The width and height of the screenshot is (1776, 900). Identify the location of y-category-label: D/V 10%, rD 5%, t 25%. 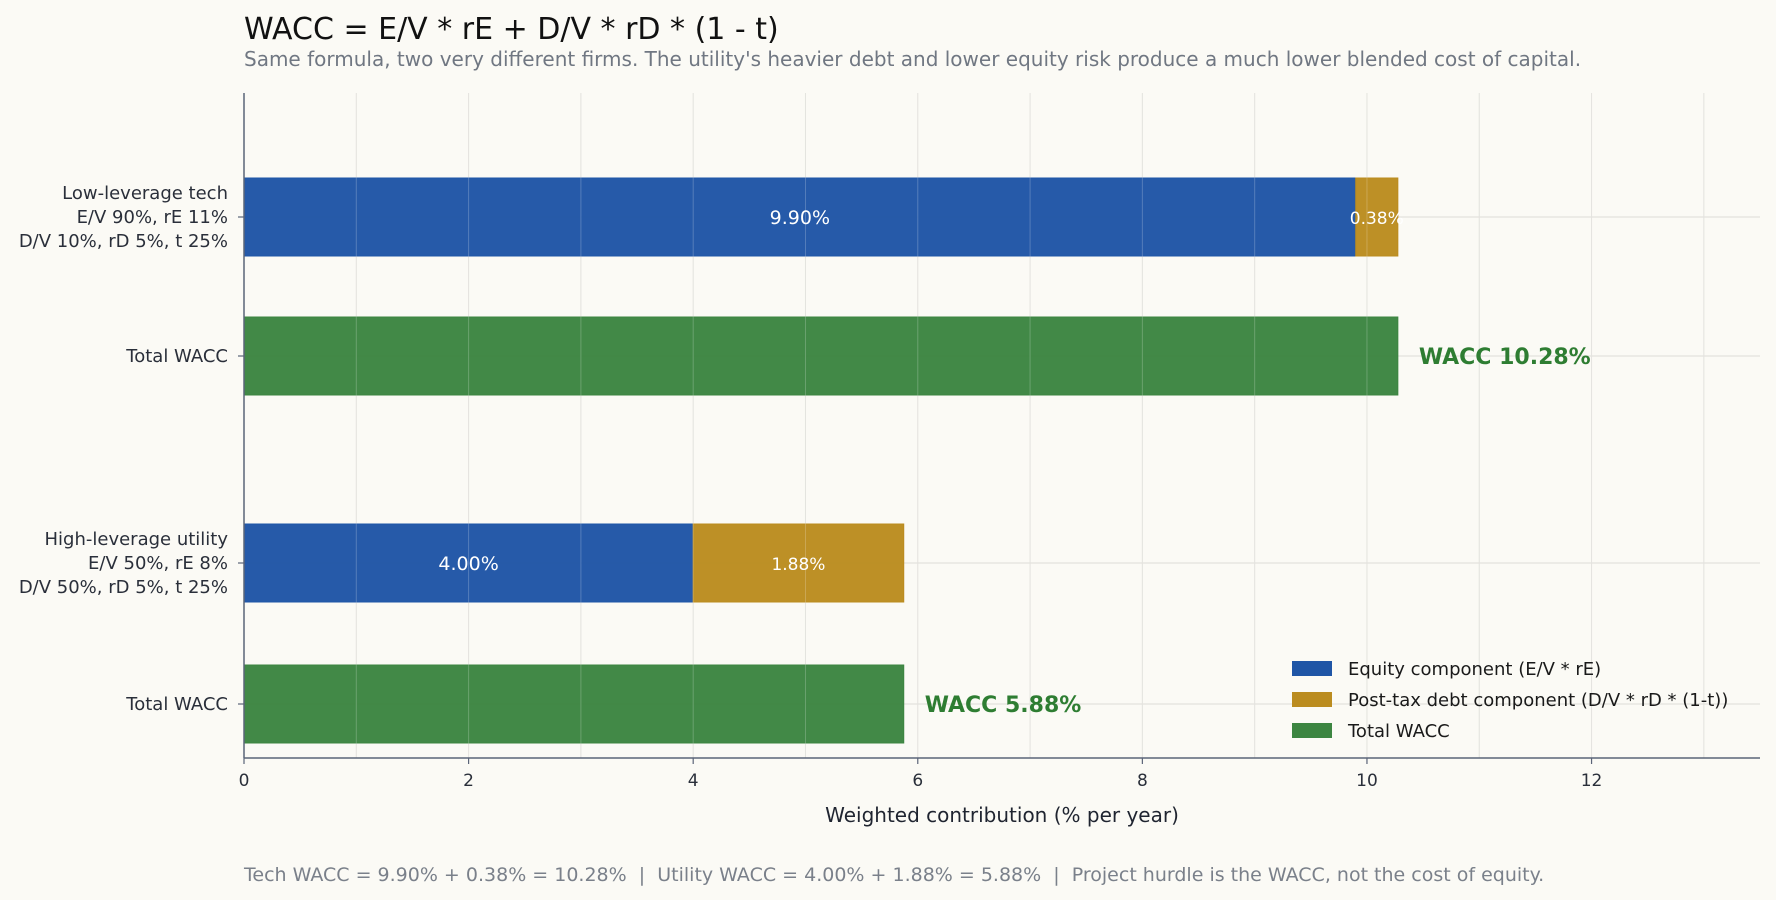
(123, 241).